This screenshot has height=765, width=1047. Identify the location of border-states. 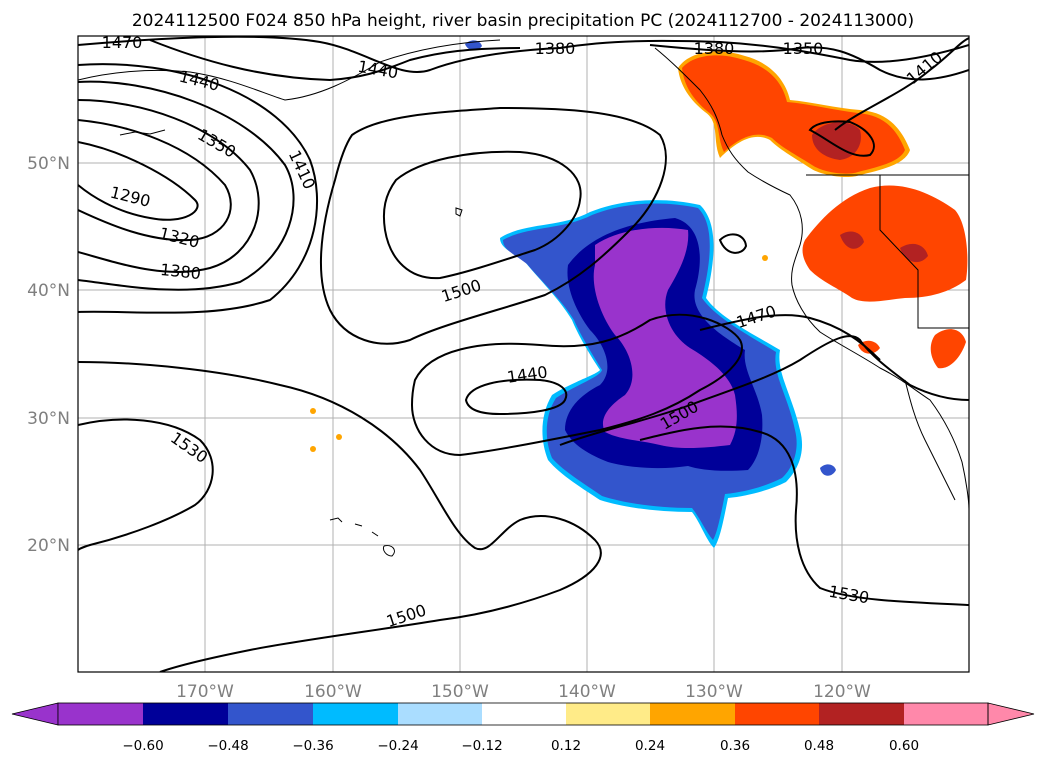
(924, 252).